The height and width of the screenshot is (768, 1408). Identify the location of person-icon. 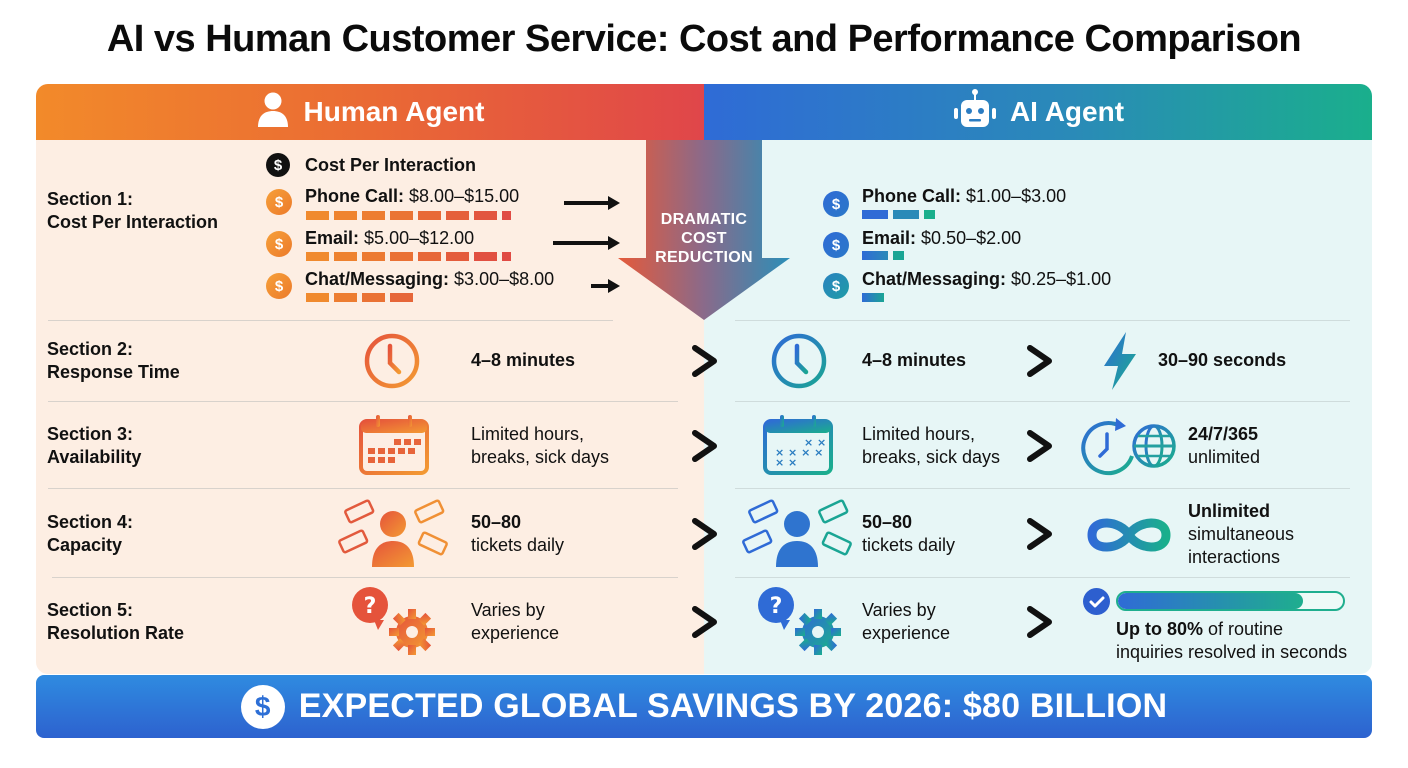
(273, 112).